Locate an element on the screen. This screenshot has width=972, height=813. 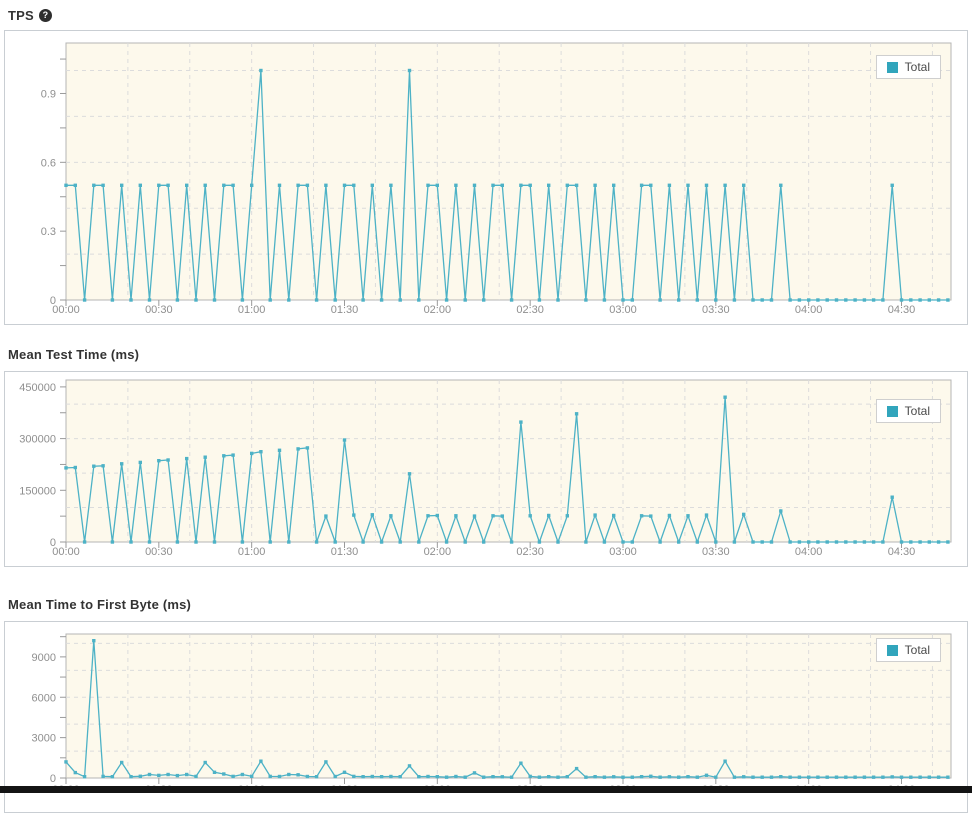
help-icon: ? is located at coordinates (45, 15).